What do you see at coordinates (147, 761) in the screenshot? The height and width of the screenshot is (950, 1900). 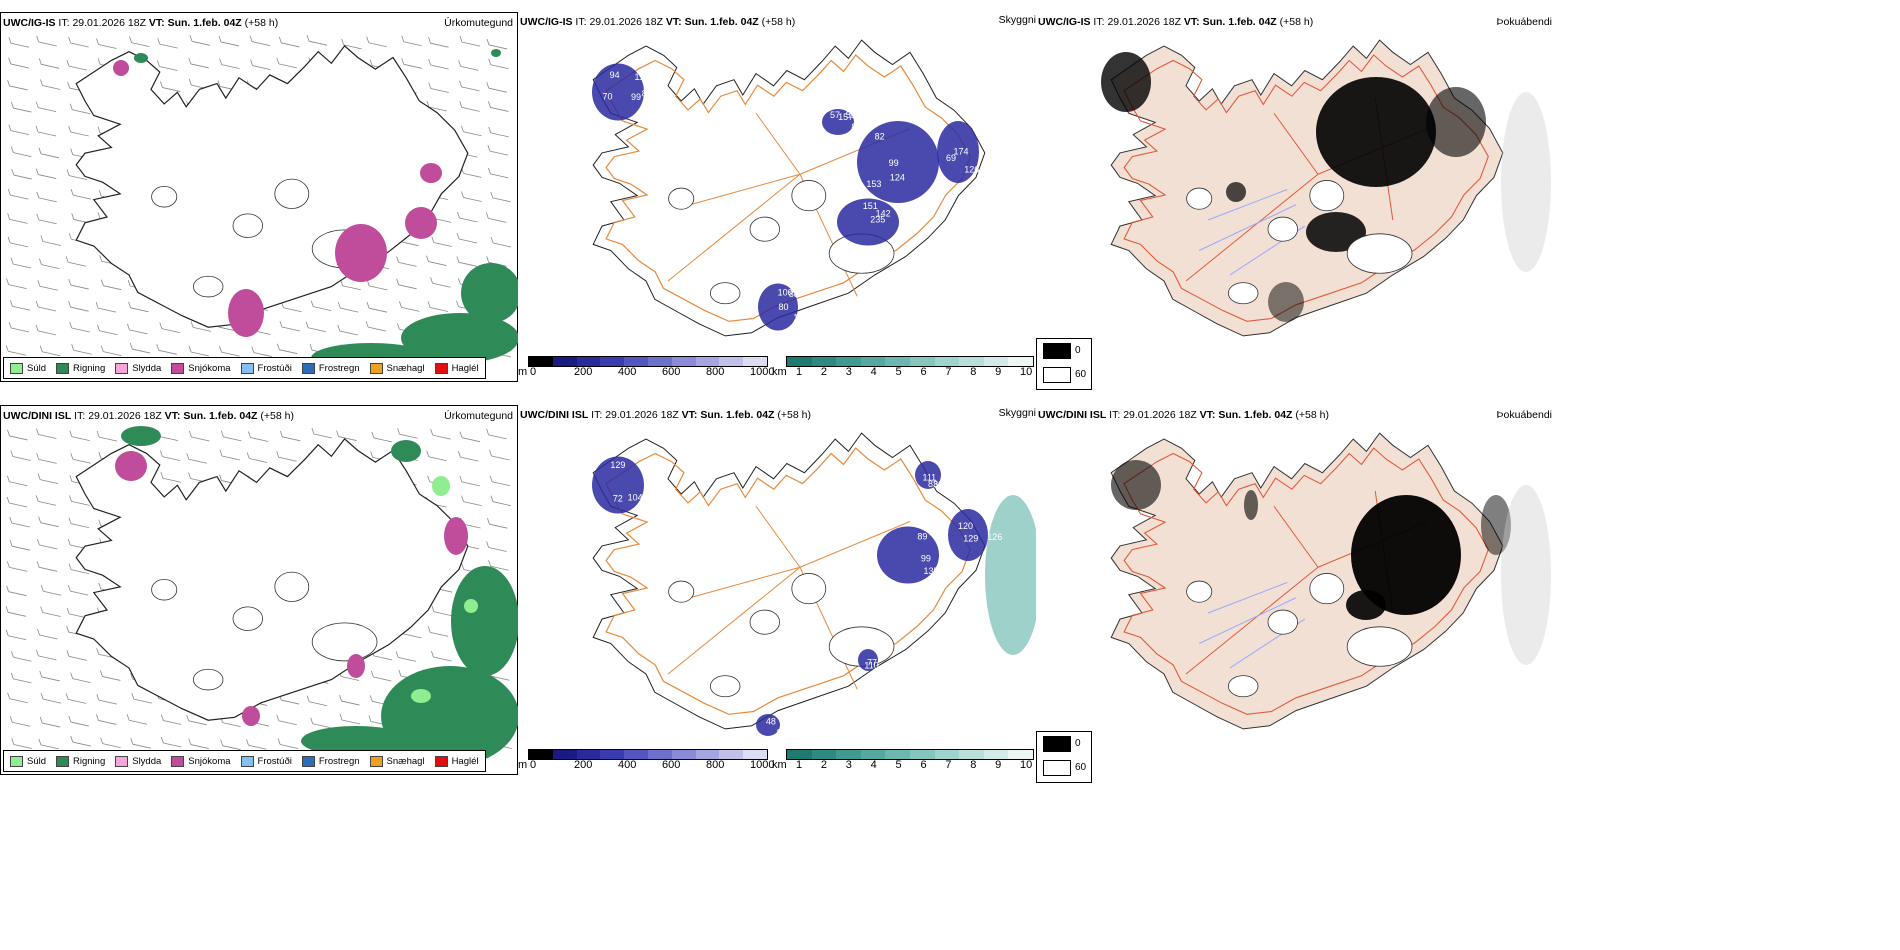 I see `legend-label: Slydda` at bounding box center [147, 761].